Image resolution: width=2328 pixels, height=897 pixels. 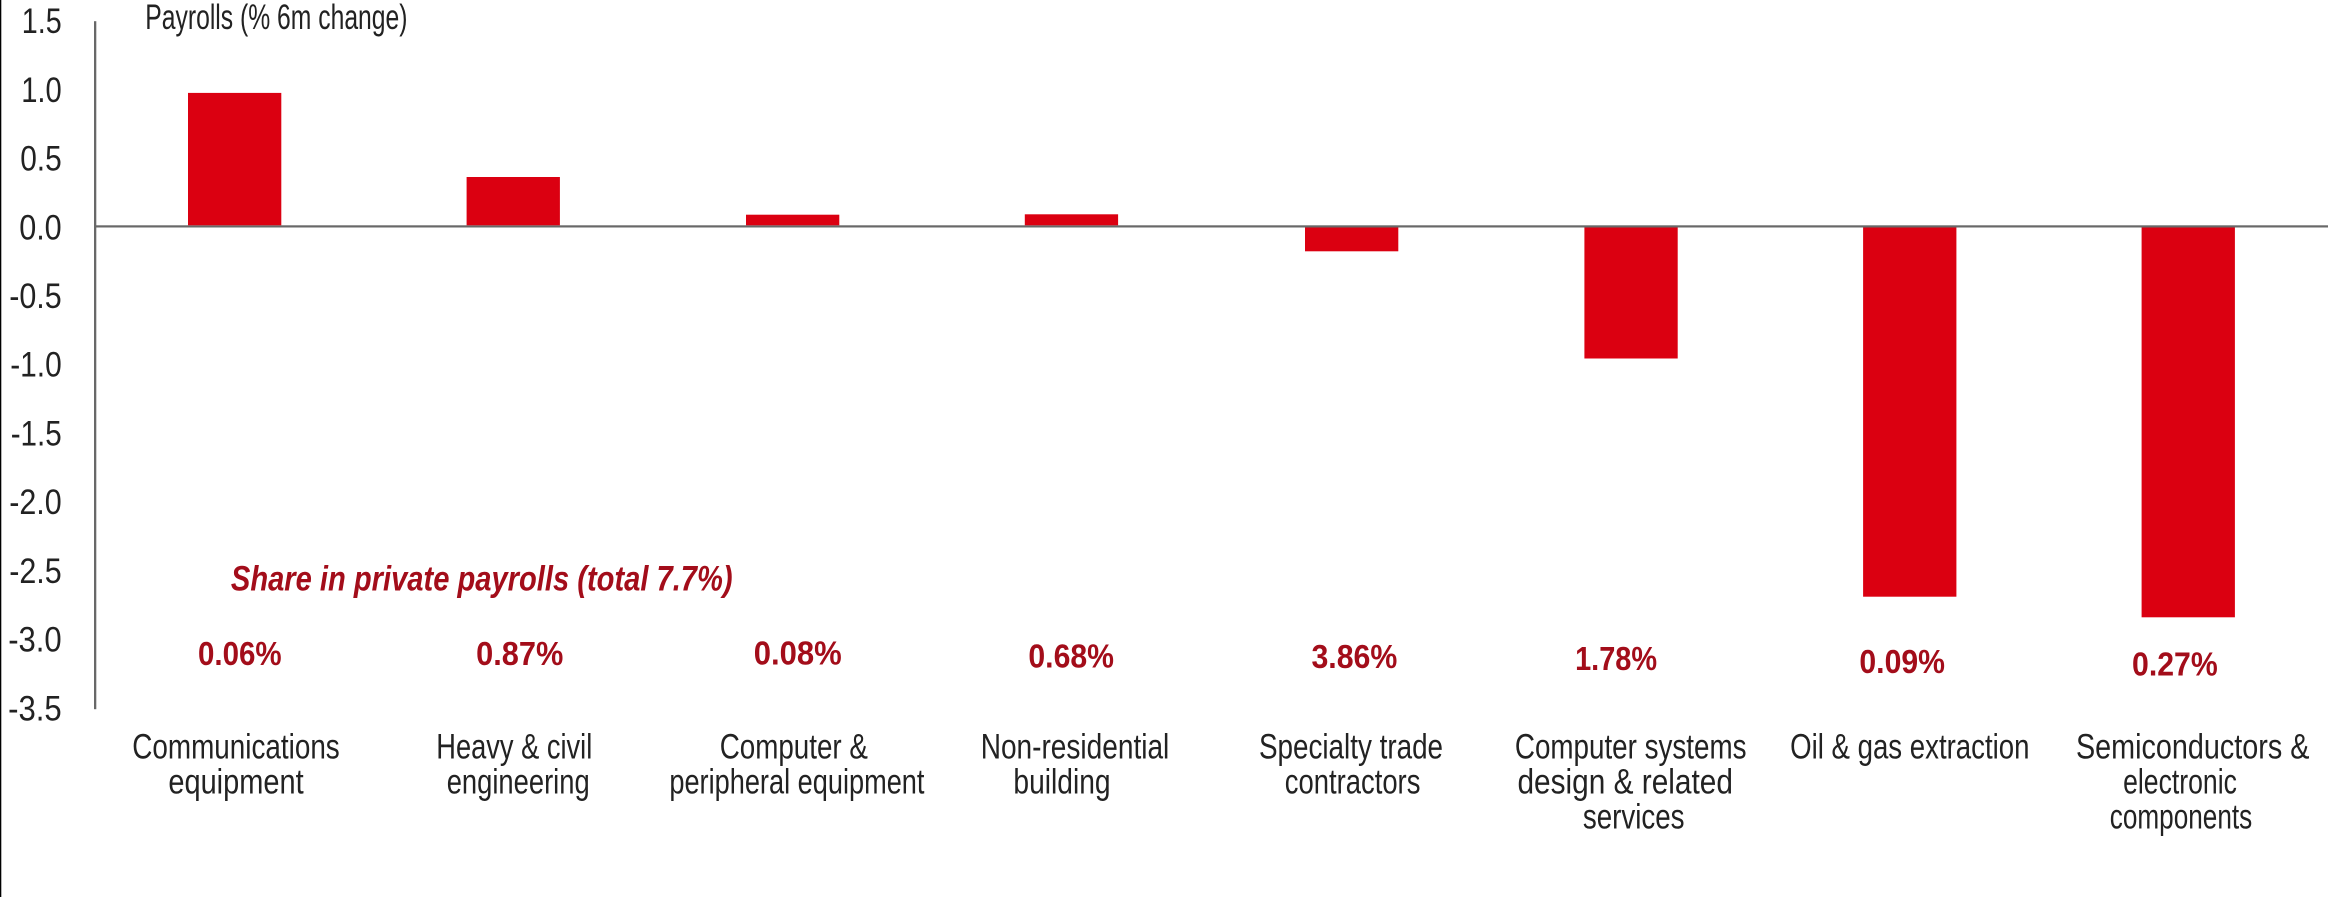 What do you see at coordinates (40, 227) in the screenshot?
I see `svg-text: 0.0` at bounding box center [40, 227].